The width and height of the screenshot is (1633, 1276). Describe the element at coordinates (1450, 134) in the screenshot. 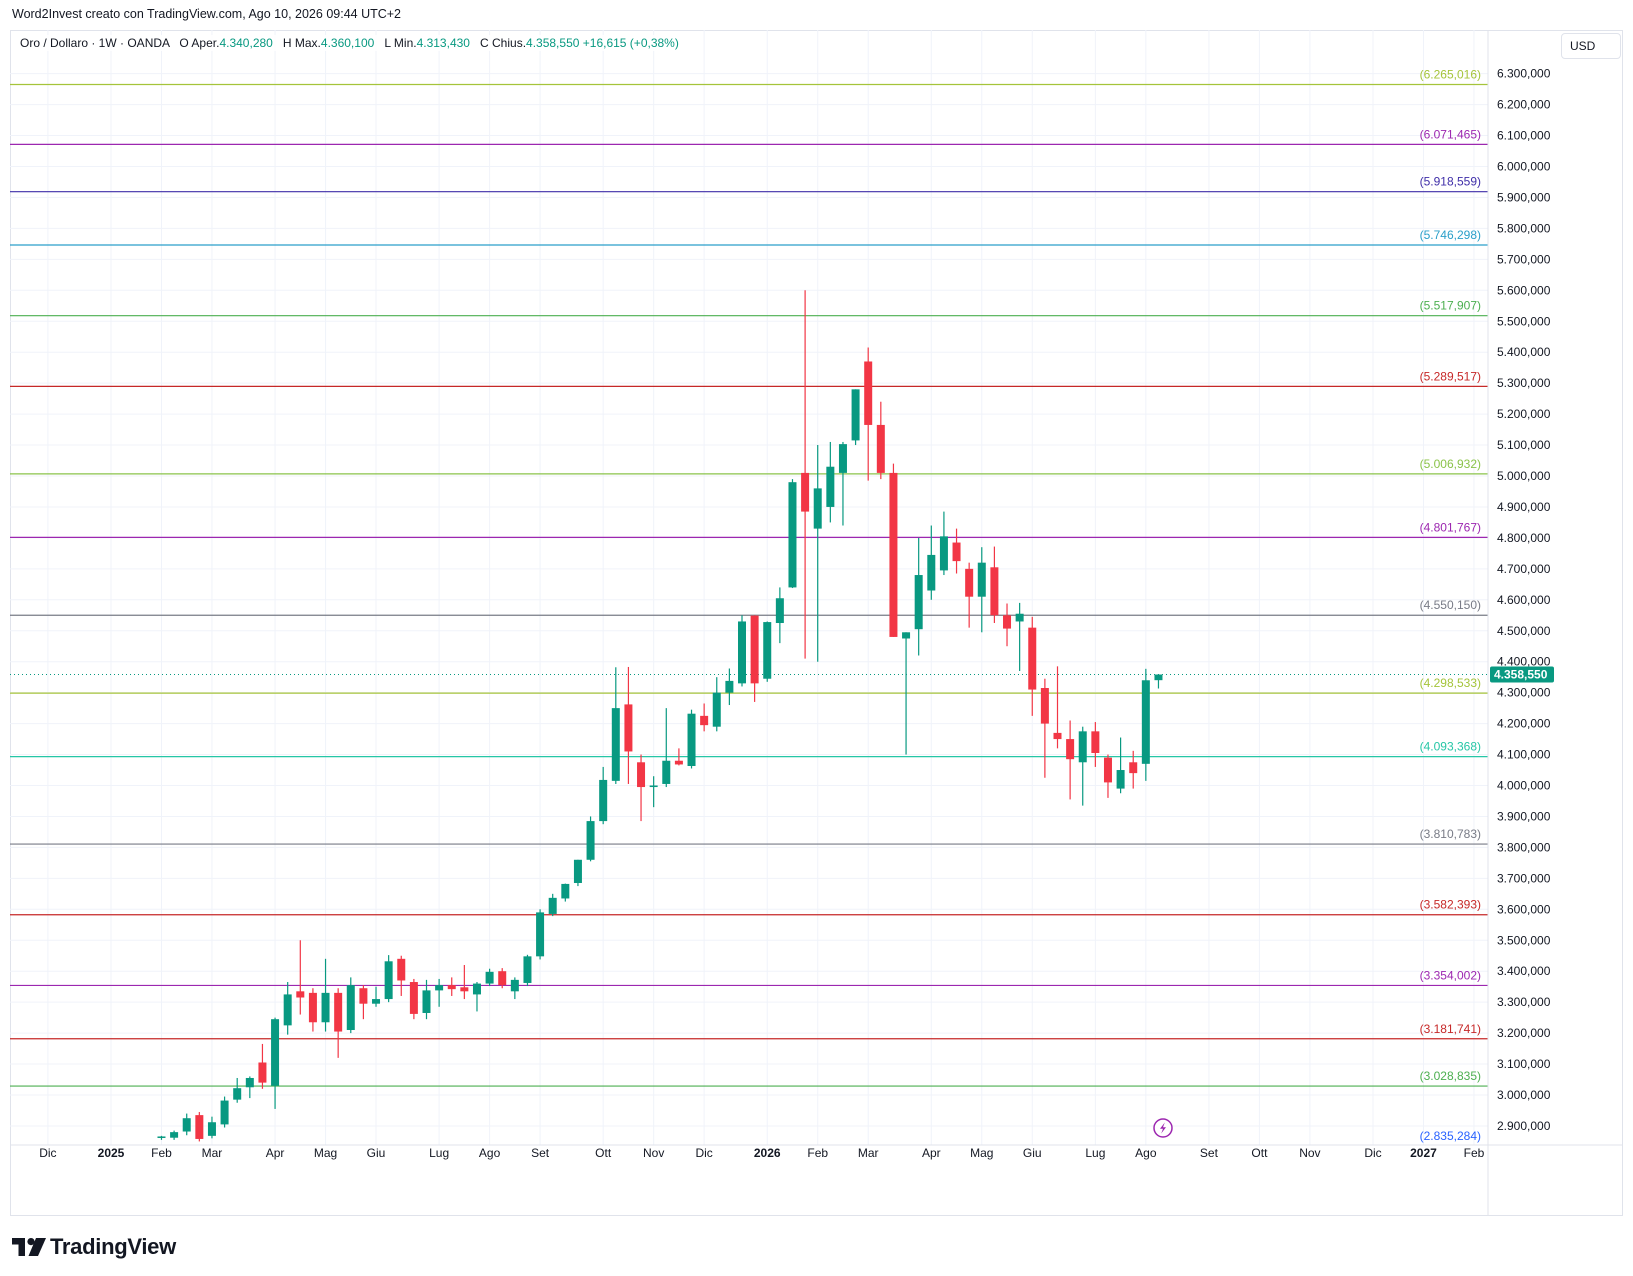

I see `level-label: (6.071,465)` at that location.